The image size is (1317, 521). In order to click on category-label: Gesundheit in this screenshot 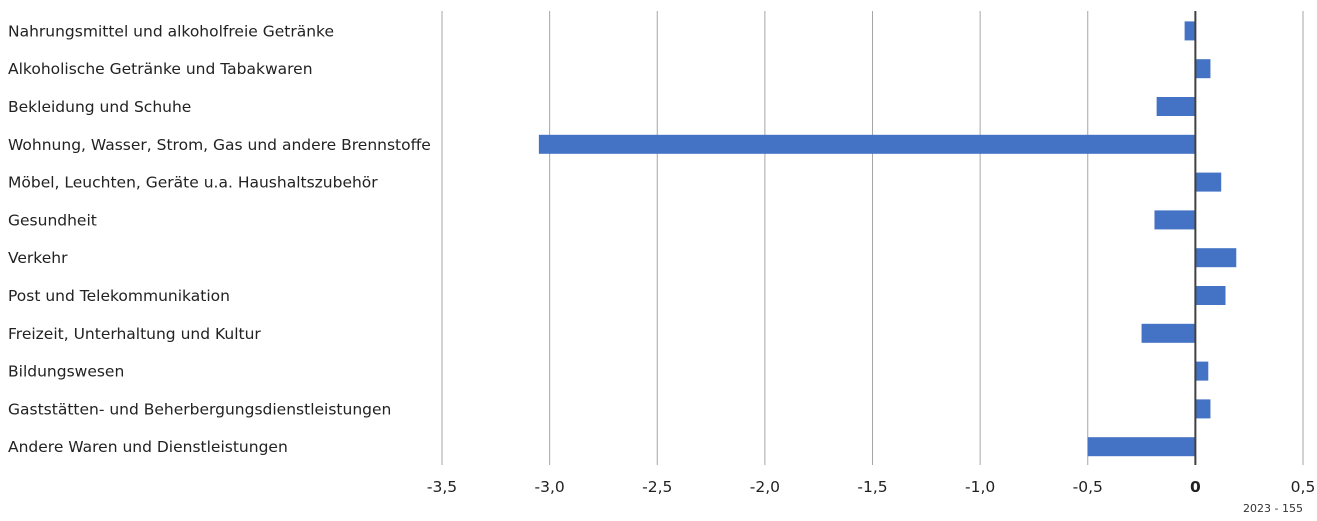, I will do `click(52, 220)`.